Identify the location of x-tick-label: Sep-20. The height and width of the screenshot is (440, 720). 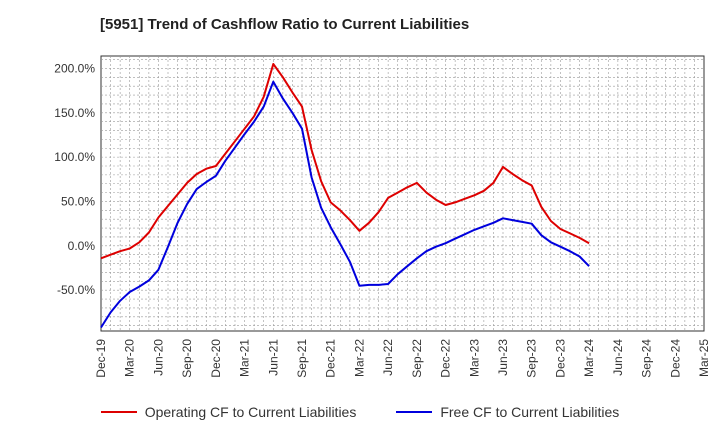
(187, 358).